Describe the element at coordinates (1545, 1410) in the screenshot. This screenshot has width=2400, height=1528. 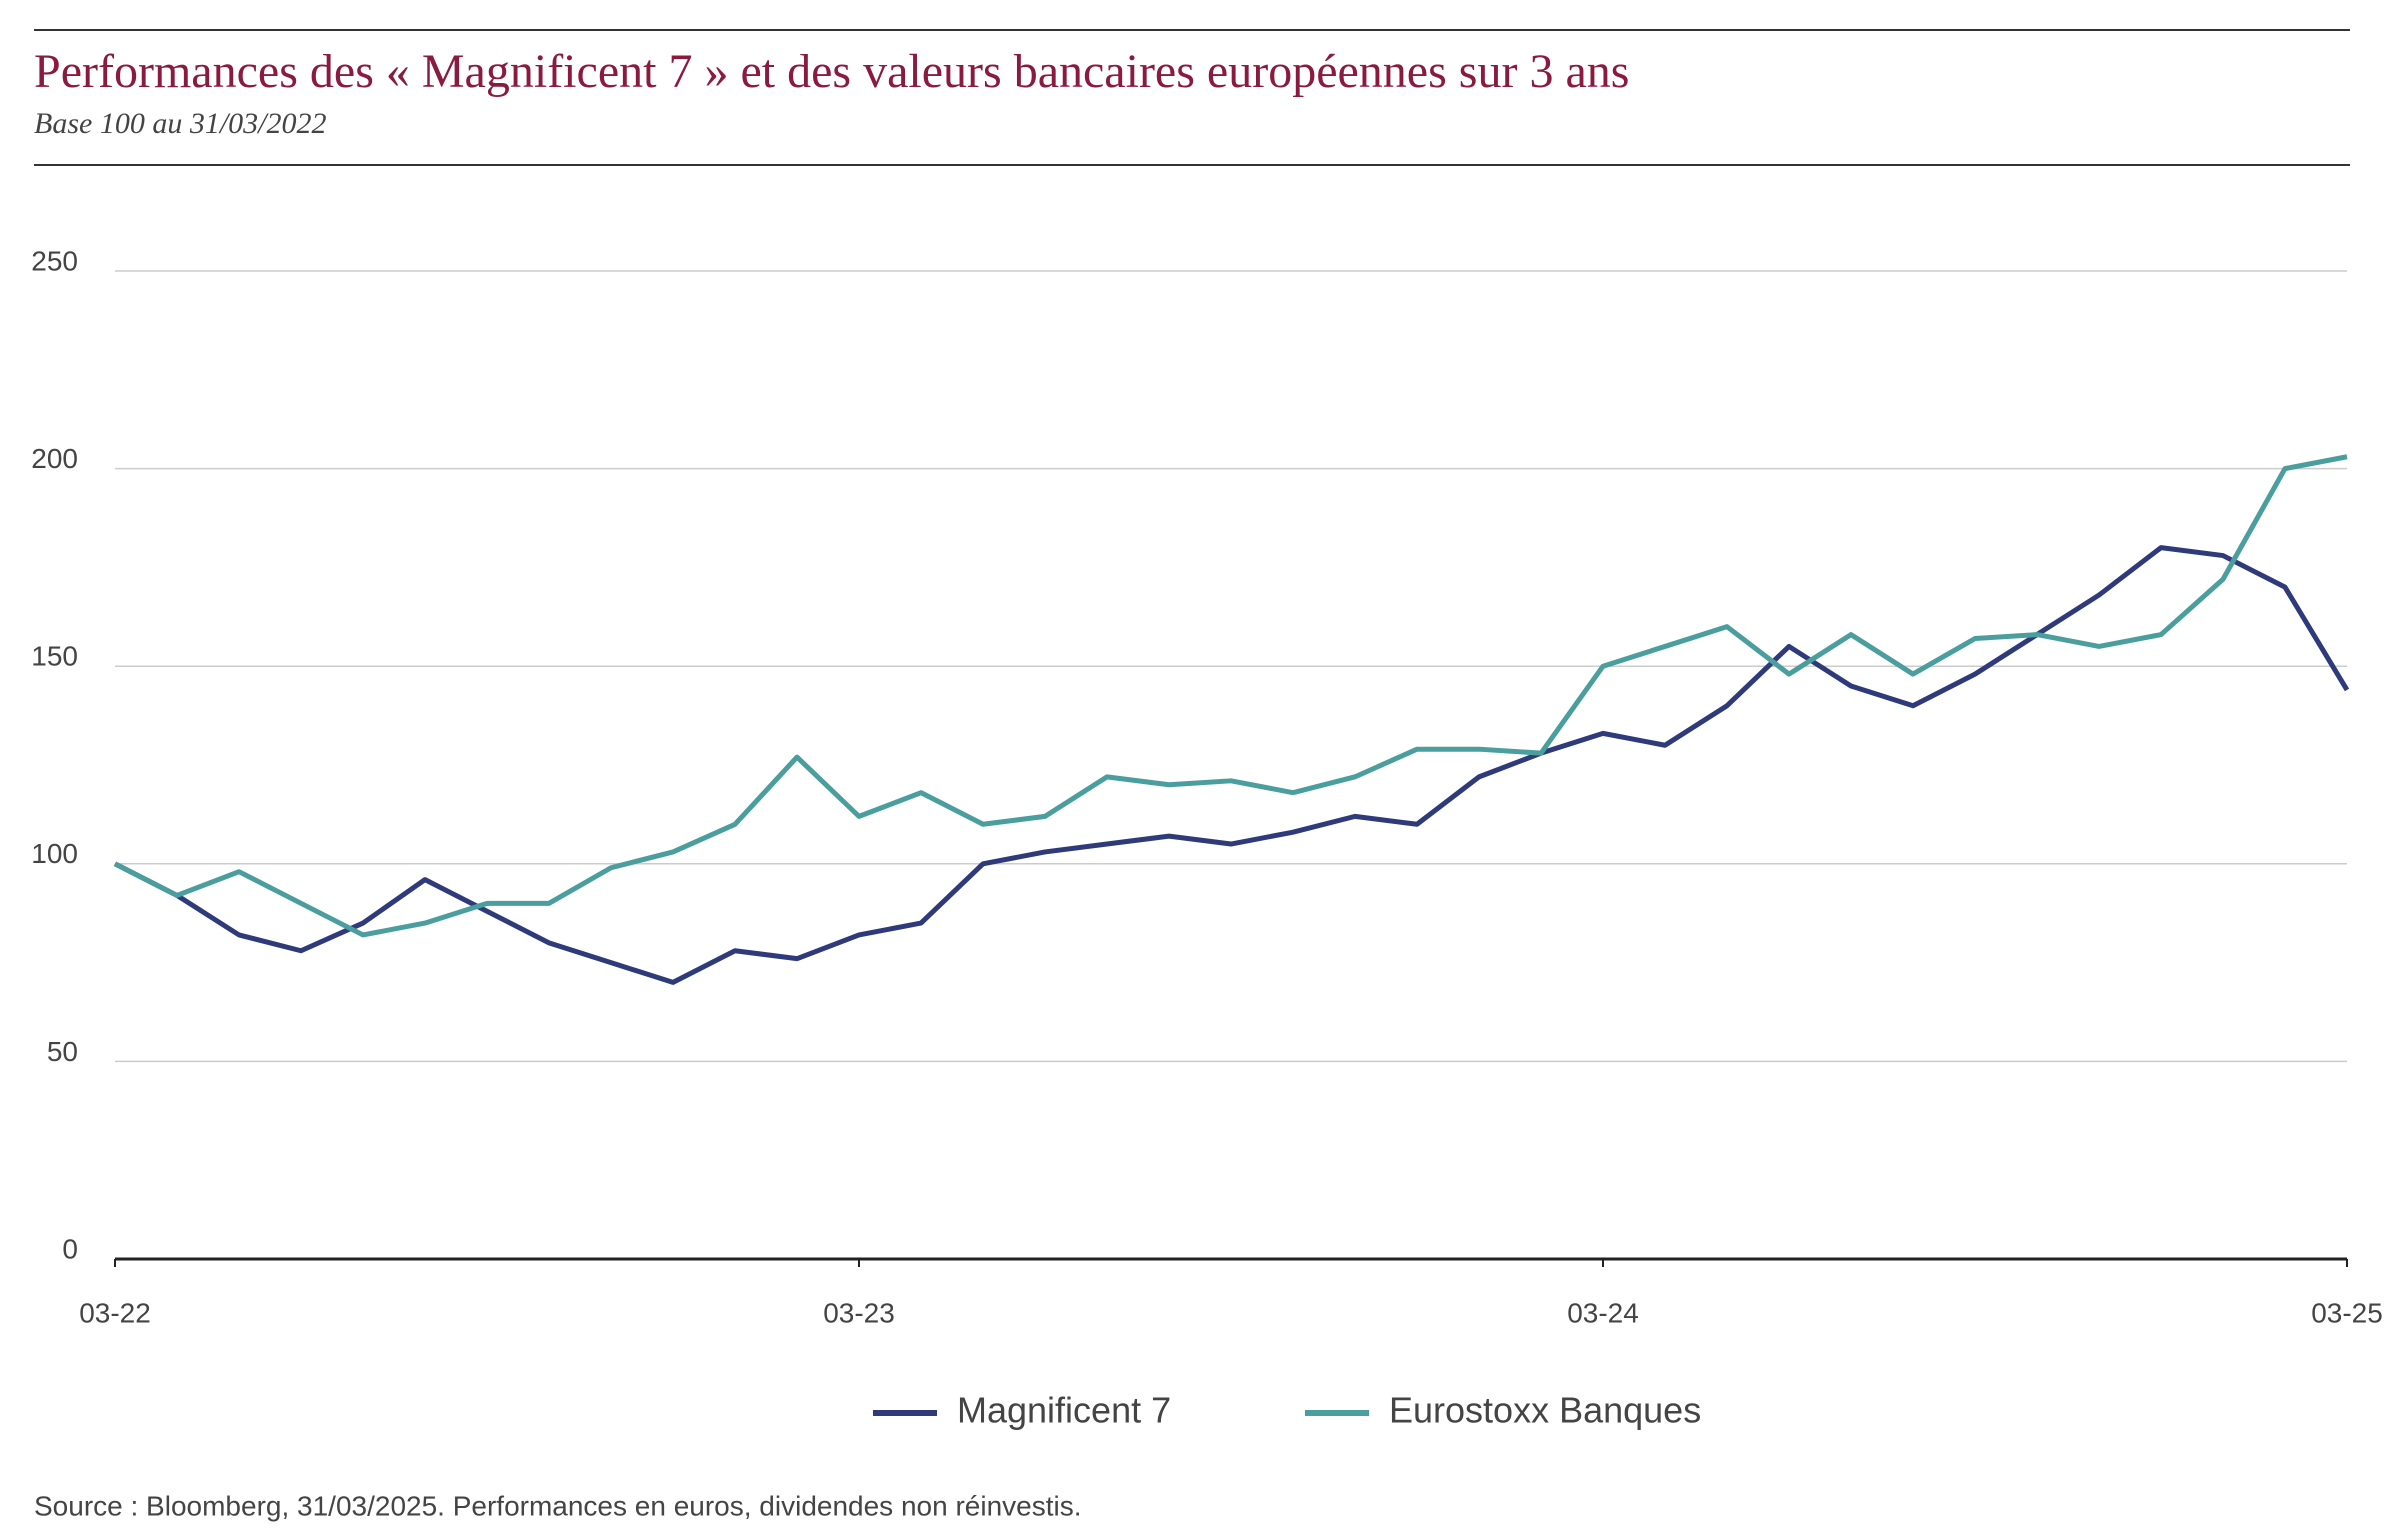
I see `legend-label: Eurostoxx Banques` at that location.